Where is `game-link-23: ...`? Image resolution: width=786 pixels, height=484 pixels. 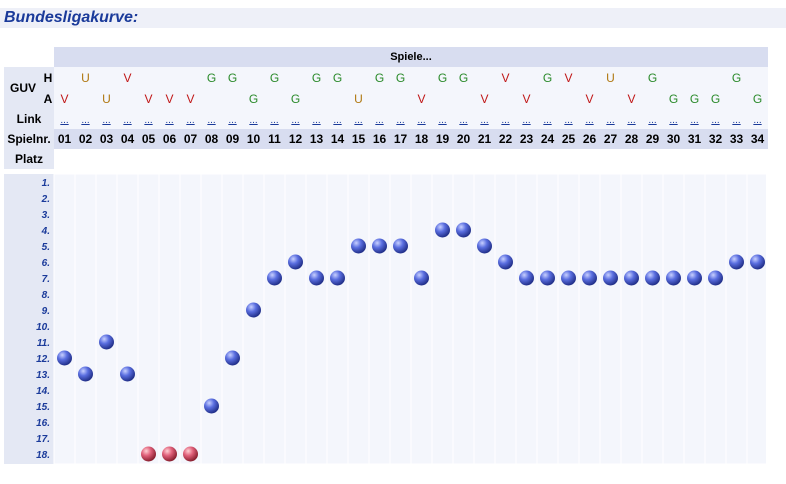
game-link-23: ... is located at coordinates (526, 120).